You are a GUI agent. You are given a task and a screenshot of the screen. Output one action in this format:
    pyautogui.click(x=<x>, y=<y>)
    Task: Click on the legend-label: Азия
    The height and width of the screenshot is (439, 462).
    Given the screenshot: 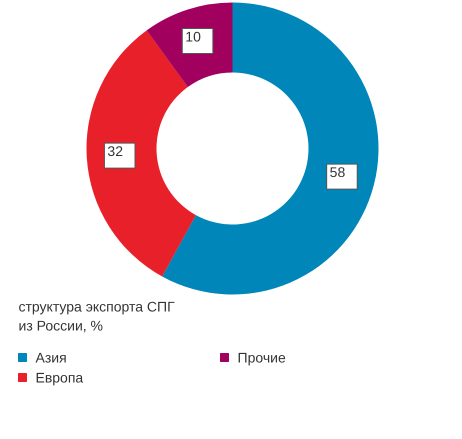 What is the action you would take?
    pyautogui.click(x=51, y=358)
    